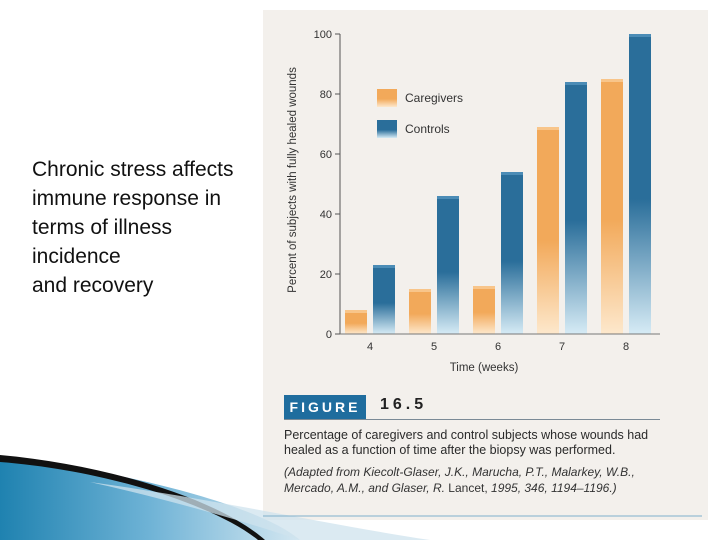 The width and height of the screenshot is (720, 540). What do you see at coordinates (554, 488) in the screenshot?
I see `figure-source-details: 1995, 346, 1194–1196.)` at bounding box center [554, 488].